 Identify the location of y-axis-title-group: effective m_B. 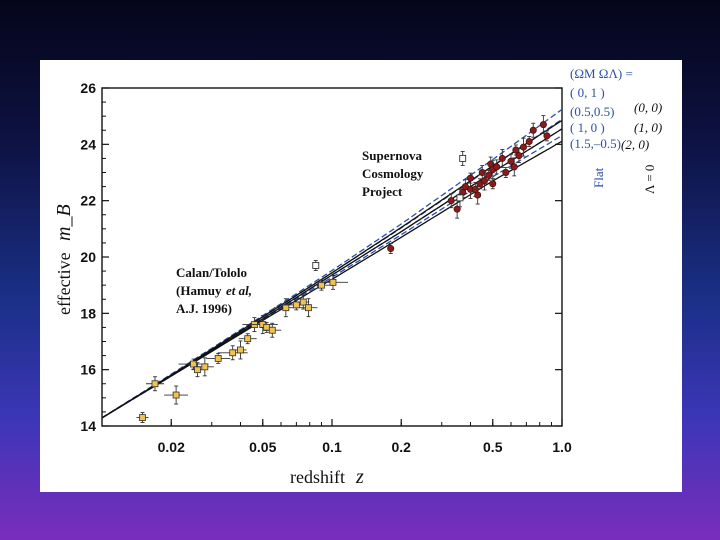
(64, 259).